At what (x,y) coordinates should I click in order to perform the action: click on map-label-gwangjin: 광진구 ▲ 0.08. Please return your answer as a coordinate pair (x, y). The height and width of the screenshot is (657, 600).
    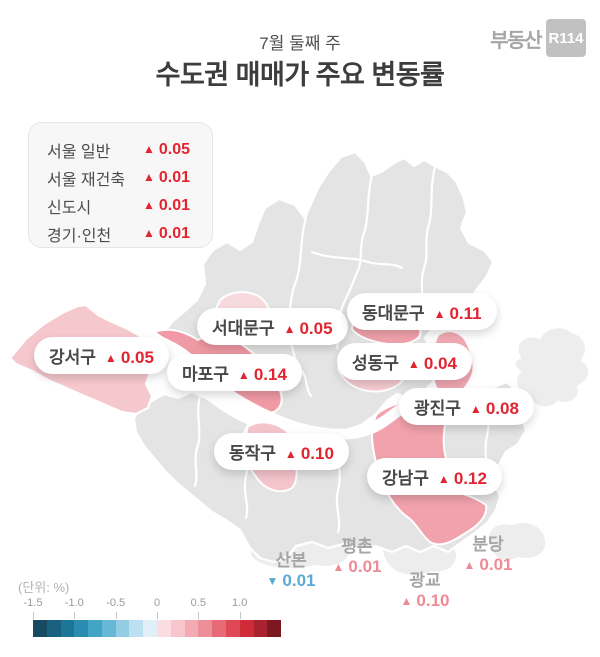
    Looking at the image, I should click on (466, 406).